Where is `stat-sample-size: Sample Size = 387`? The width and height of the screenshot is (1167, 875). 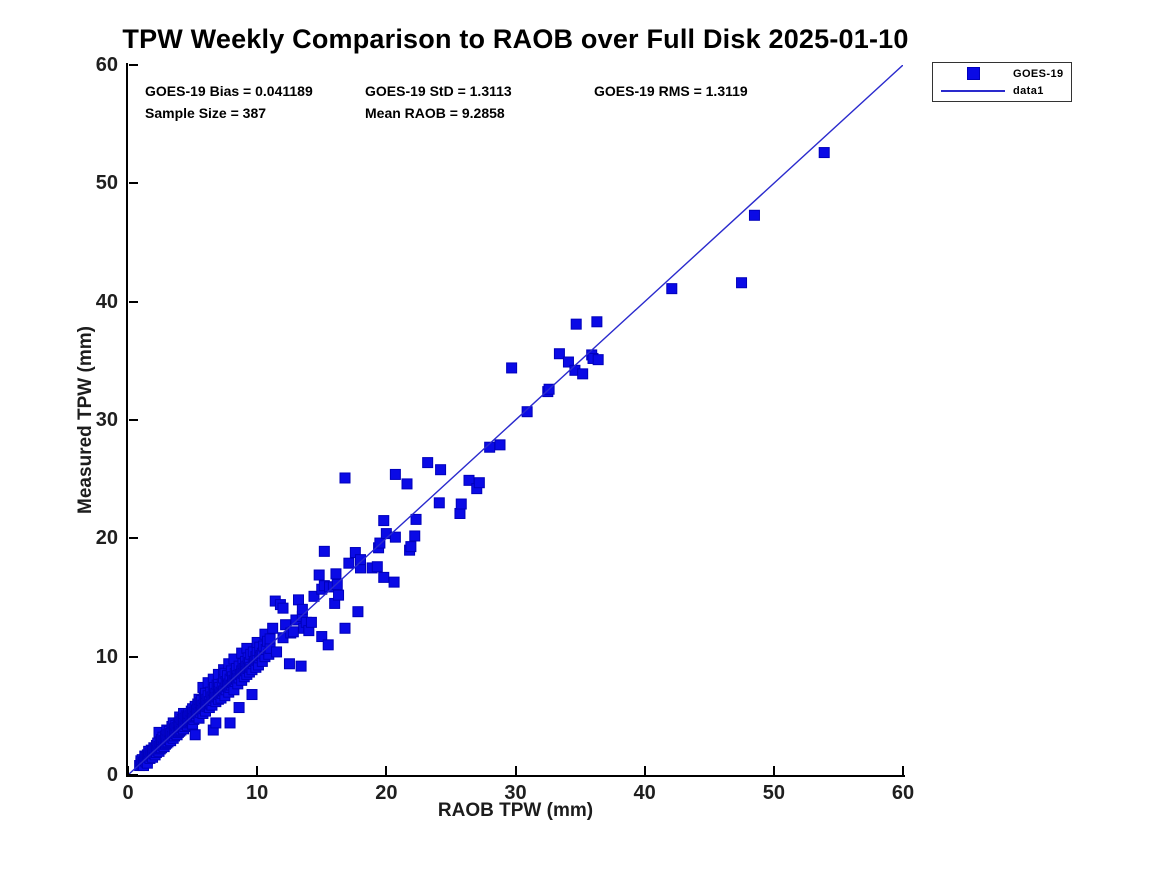
stat-sample-size: Sample Size = 387 is located at coordinates (206, 113).